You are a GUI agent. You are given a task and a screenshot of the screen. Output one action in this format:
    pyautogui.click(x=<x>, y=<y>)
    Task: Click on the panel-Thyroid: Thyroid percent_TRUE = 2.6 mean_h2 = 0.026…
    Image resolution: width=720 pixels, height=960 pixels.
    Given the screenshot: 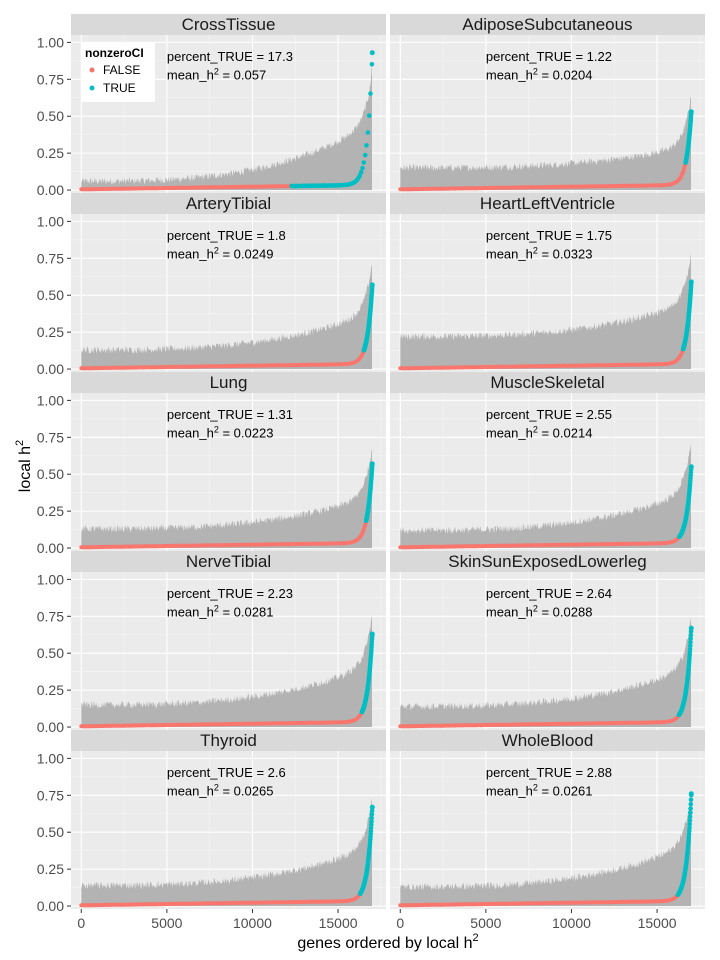 What is the action you would take?
    pyautogui.click(x=211, y=830)
    